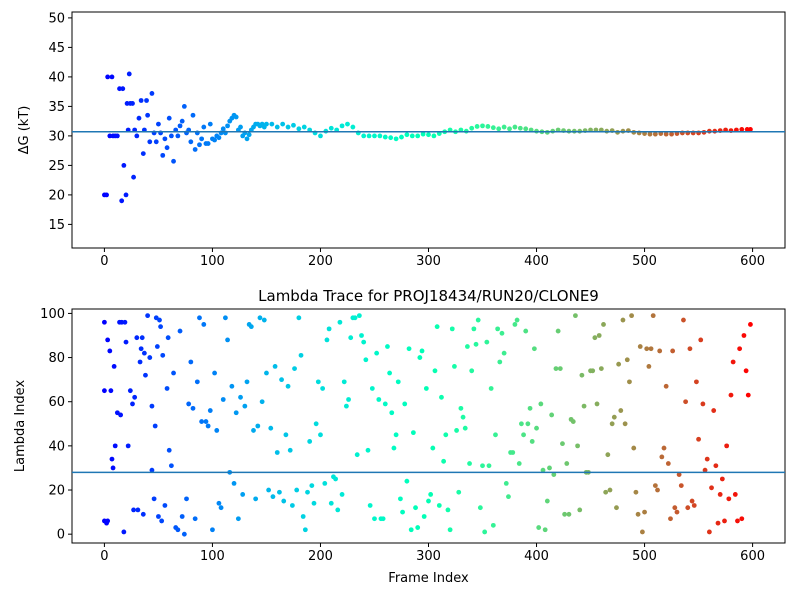  Describe the element at coordinates (56, 166) in the screenshot. I see `y-tick-label: 25` at that location.